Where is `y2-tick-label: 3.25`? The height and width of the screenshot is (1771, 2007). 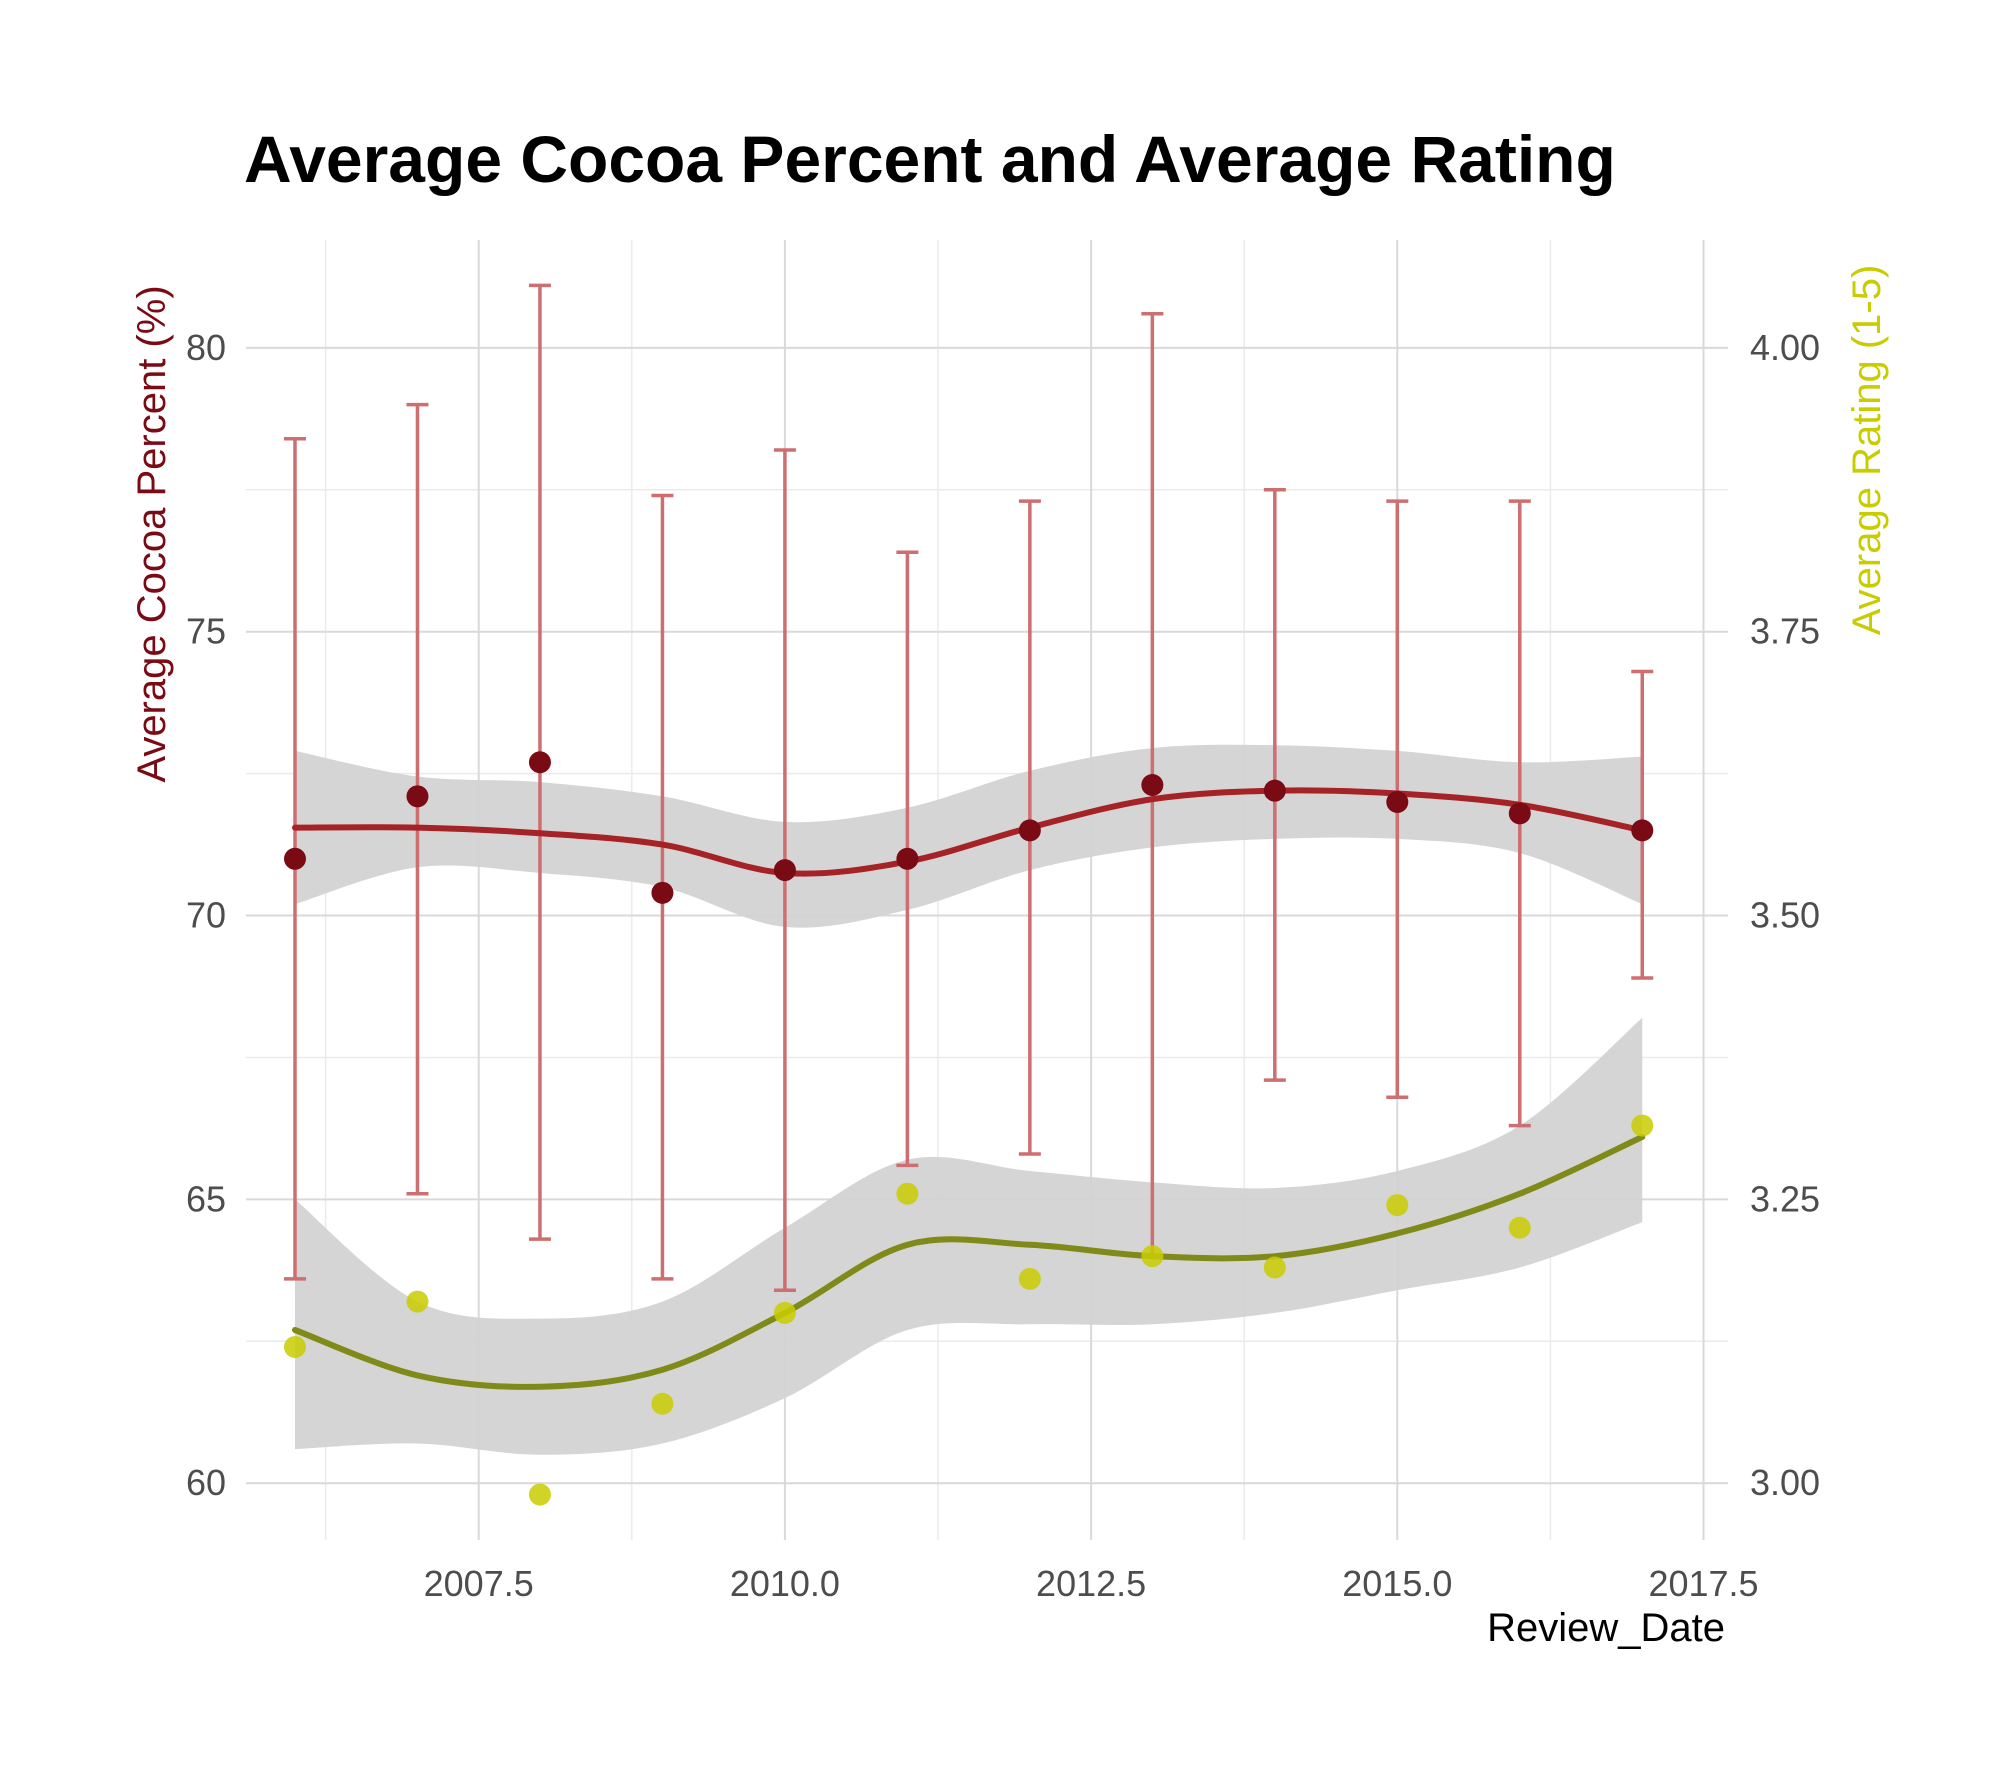 y2-tick-label: 3.25 is located at coordinates (1785, 1198).